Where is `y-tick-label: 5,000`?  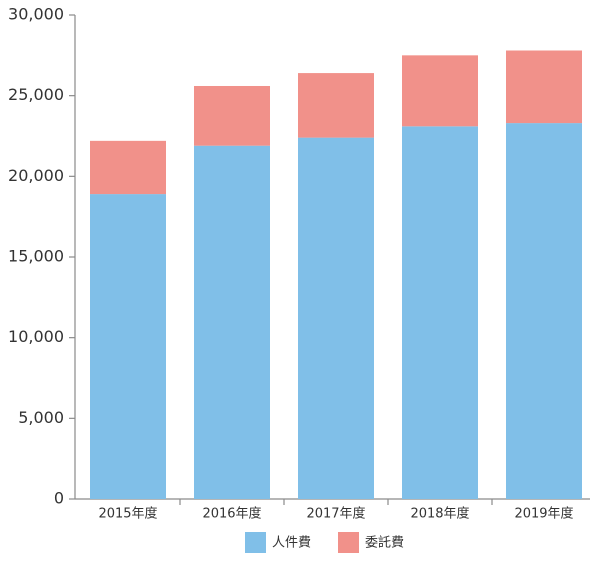 y-tick-label: 5,000 is located at coordinates (41, 417).